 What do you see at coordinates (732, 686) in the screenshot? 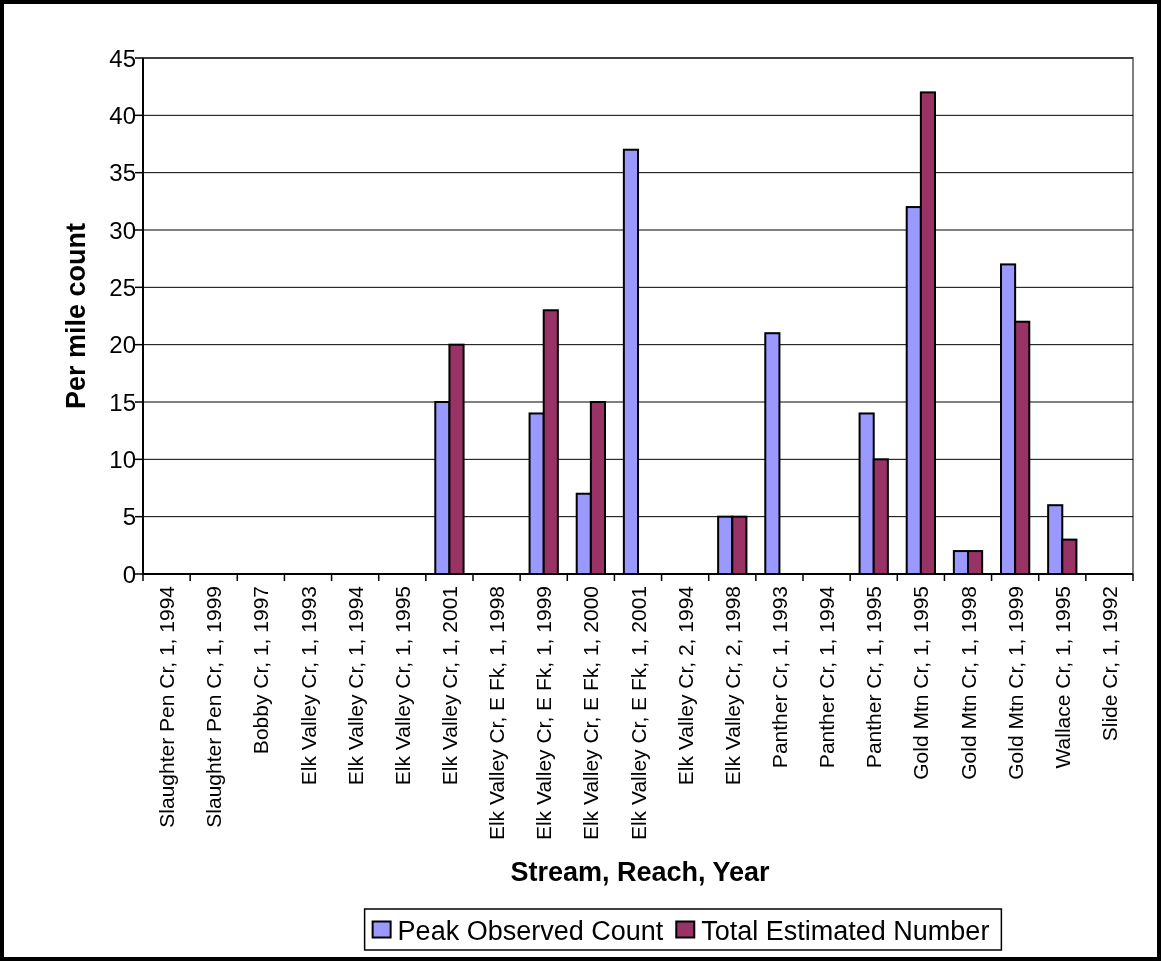
I see `x-tick-label: Elk Valley Cr, 2, 1998` at bounding box center [732, 686].